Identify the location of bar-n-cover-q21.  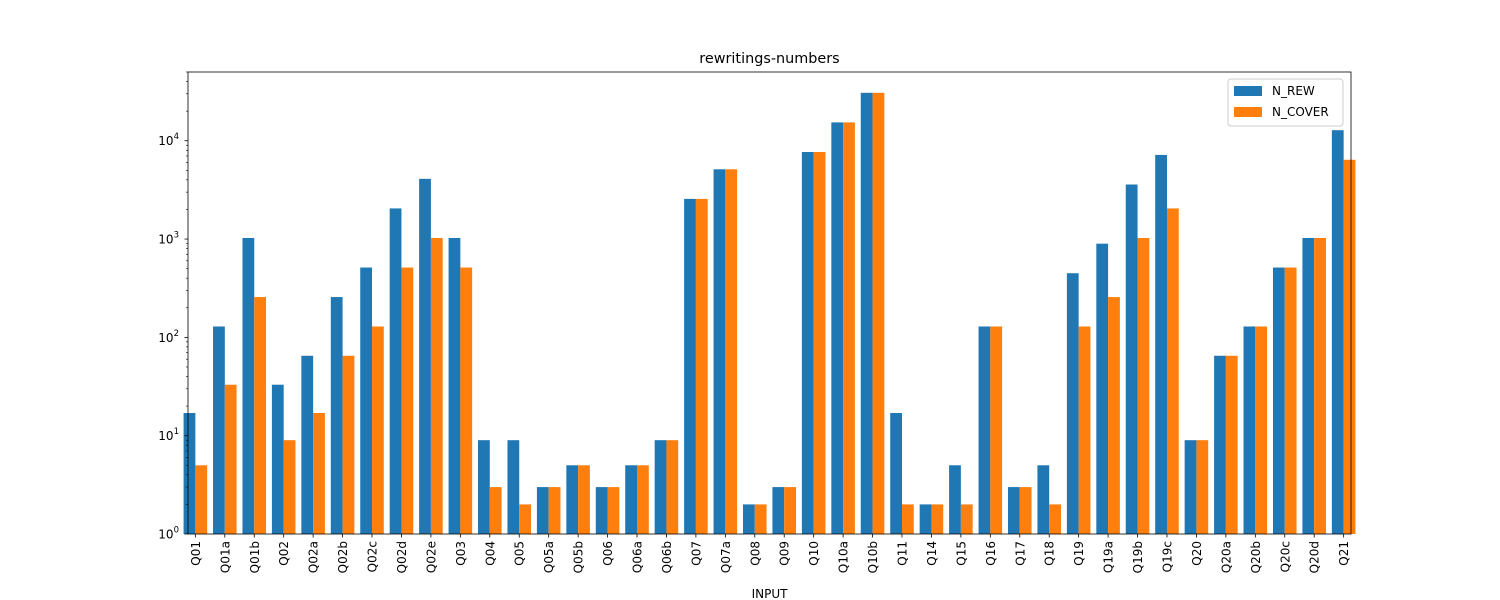
(1349, 346).